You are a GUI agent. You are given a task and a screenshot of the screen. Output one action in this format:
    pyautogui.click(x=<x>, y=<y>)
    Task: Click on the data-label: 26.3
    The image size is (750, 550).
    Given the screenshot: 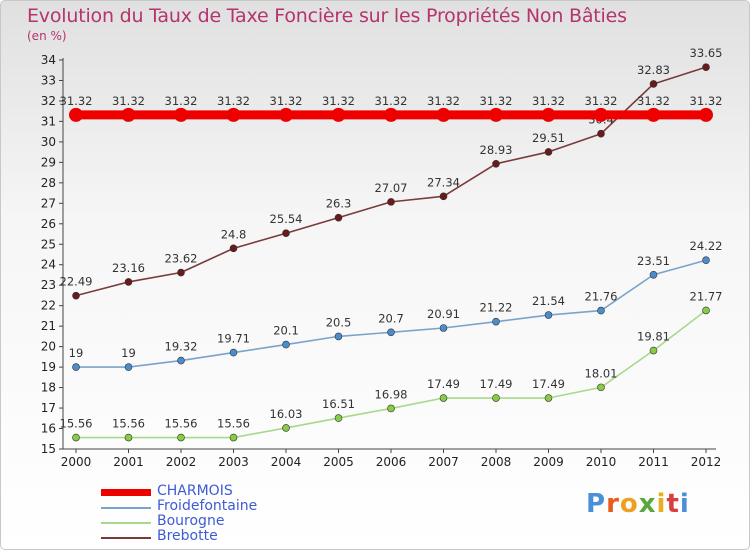 What is the action you would take?
    pyautogui.click(x=339, y=204)
    